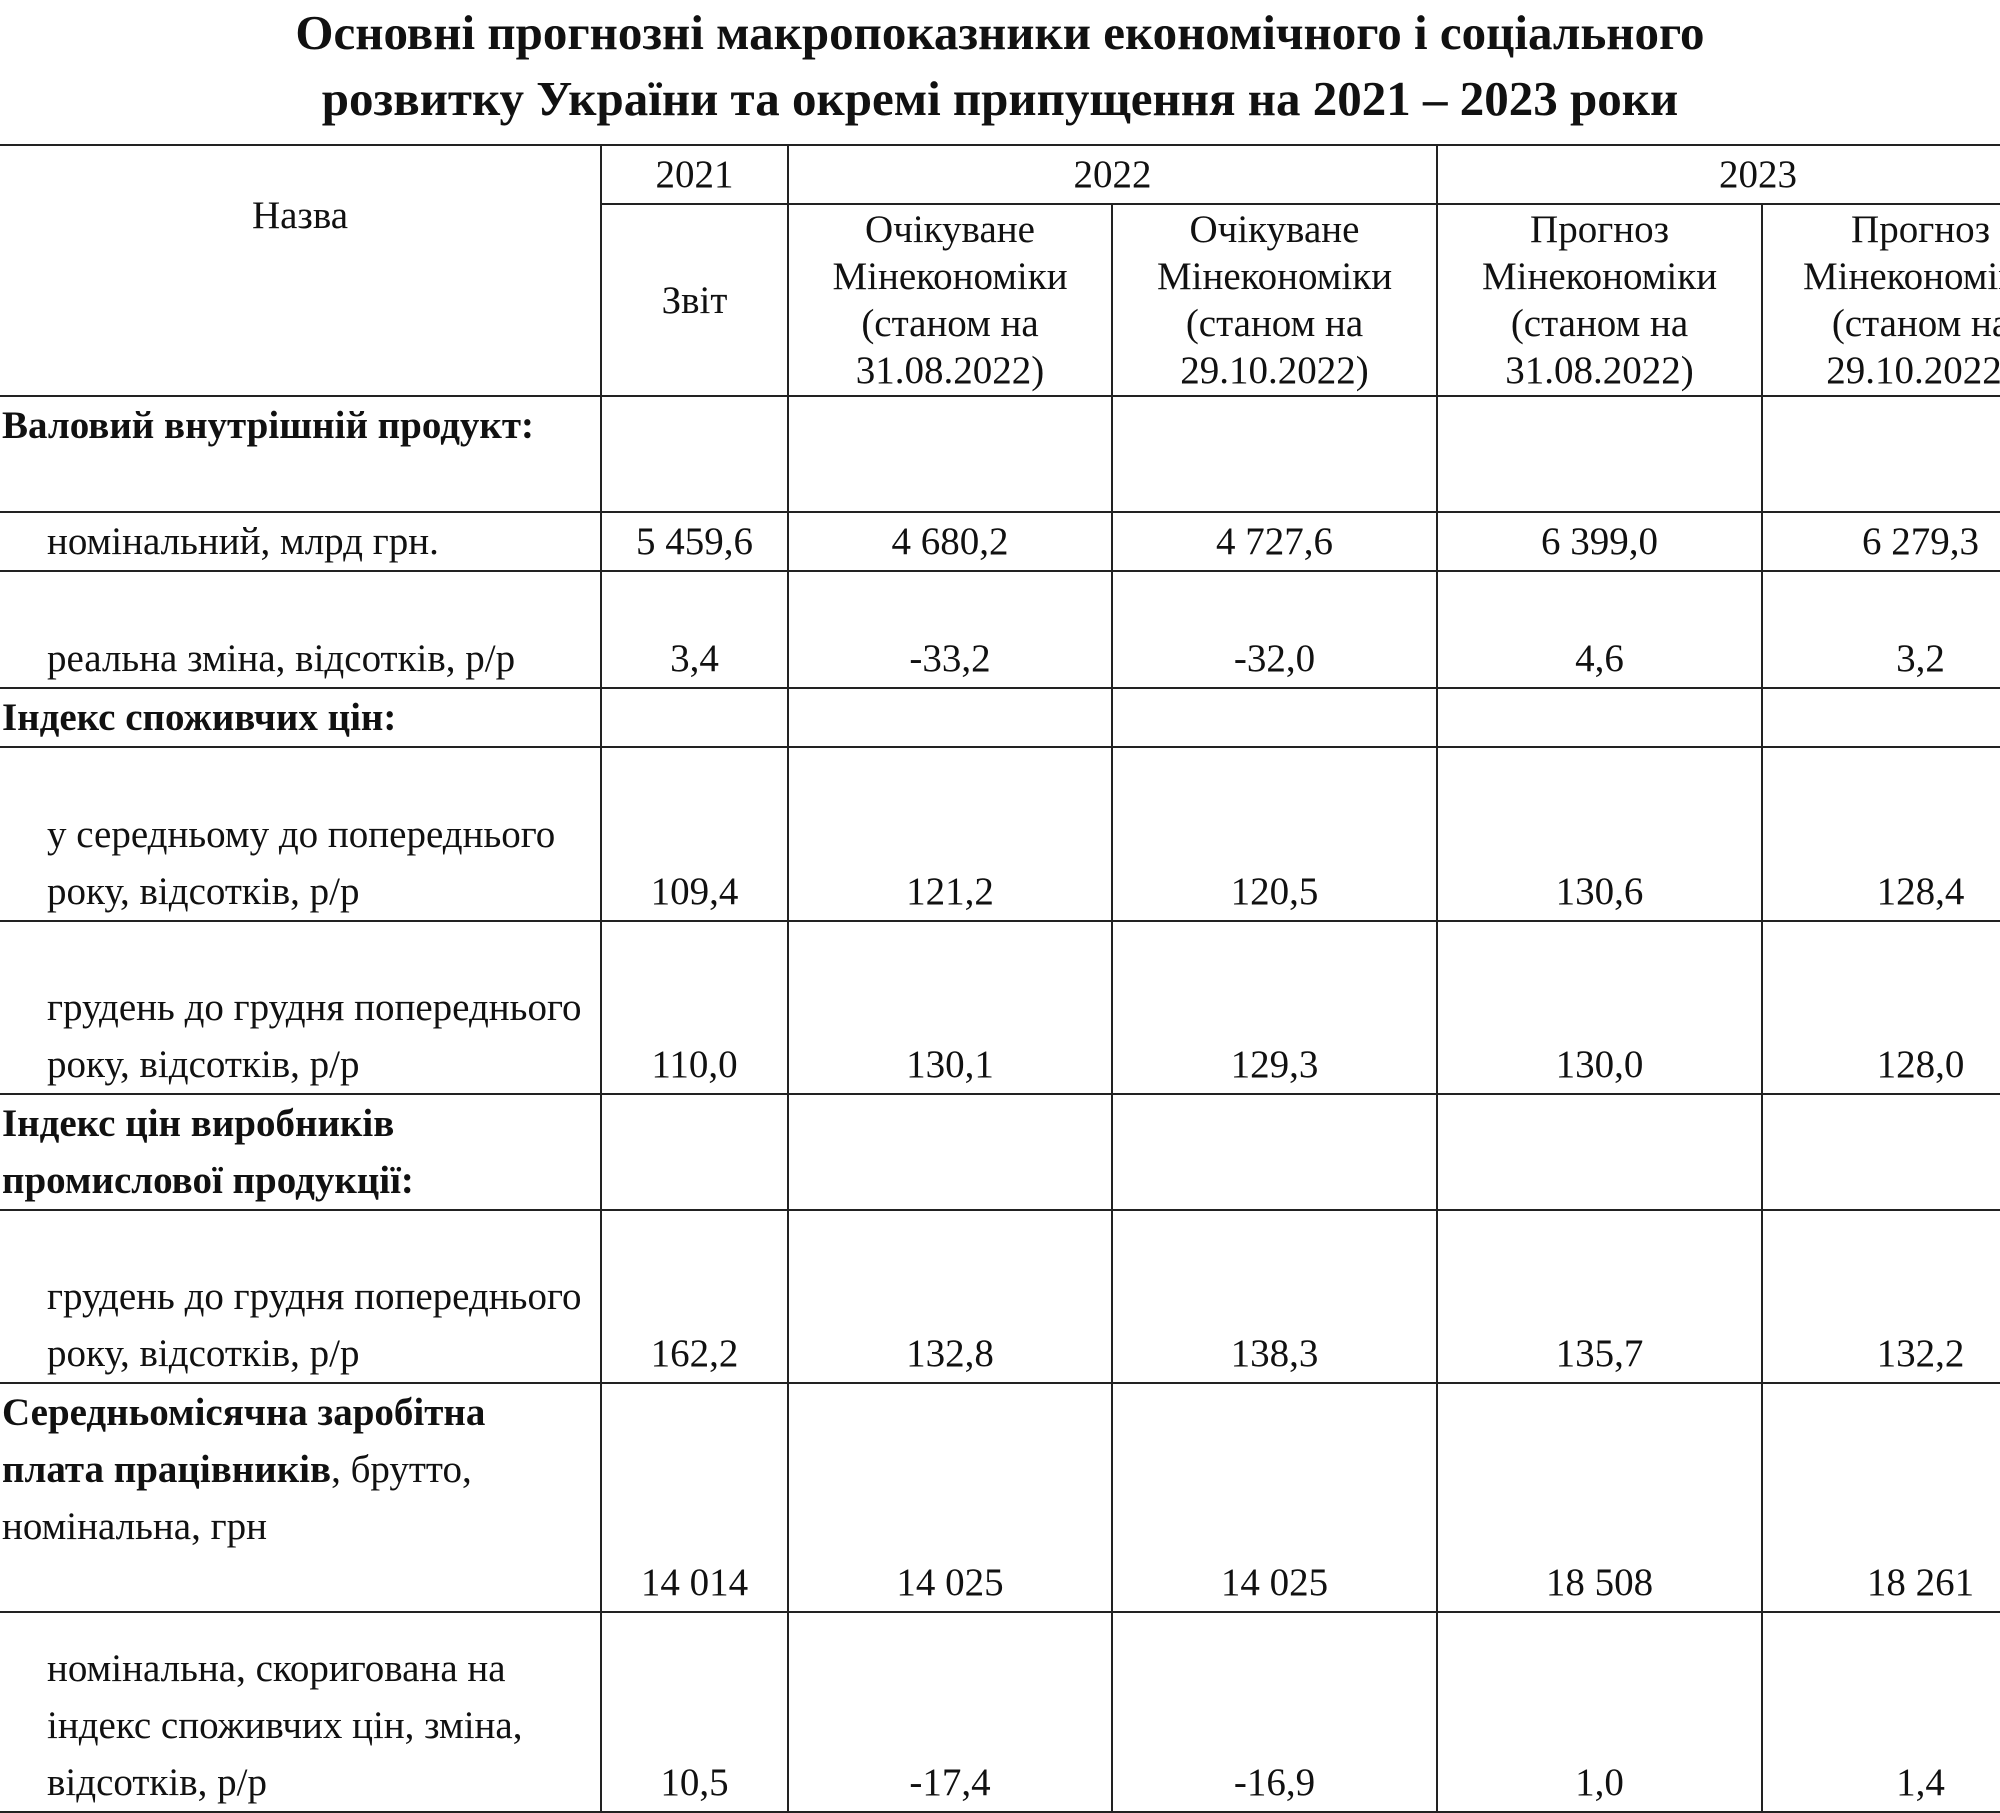  I want to click on value-cell: 128,0, so click(1880, 1007).